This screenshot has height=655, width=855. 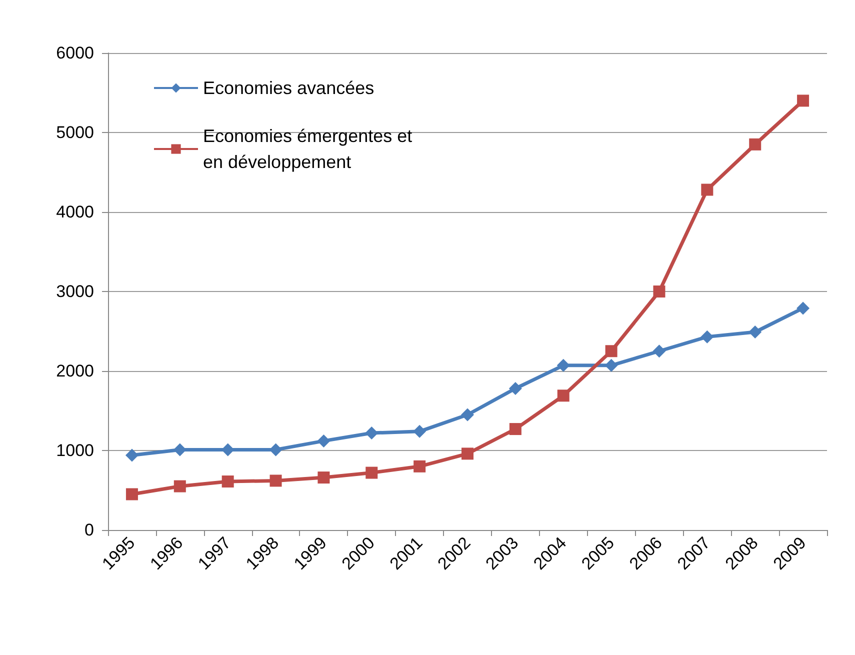 I want to click on y-tick-label: 6000, so click(x=75, y=53).